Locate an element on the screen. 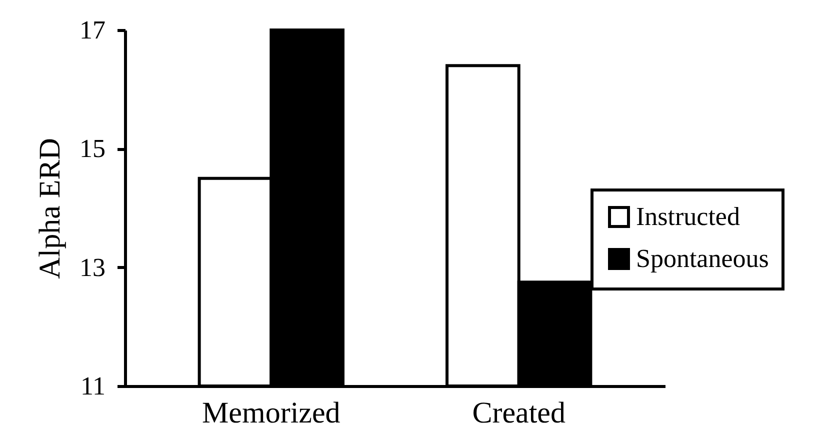 The image size is (828, 441). y-axis-title: Alpha ERD is located at coordinates (50, 208).